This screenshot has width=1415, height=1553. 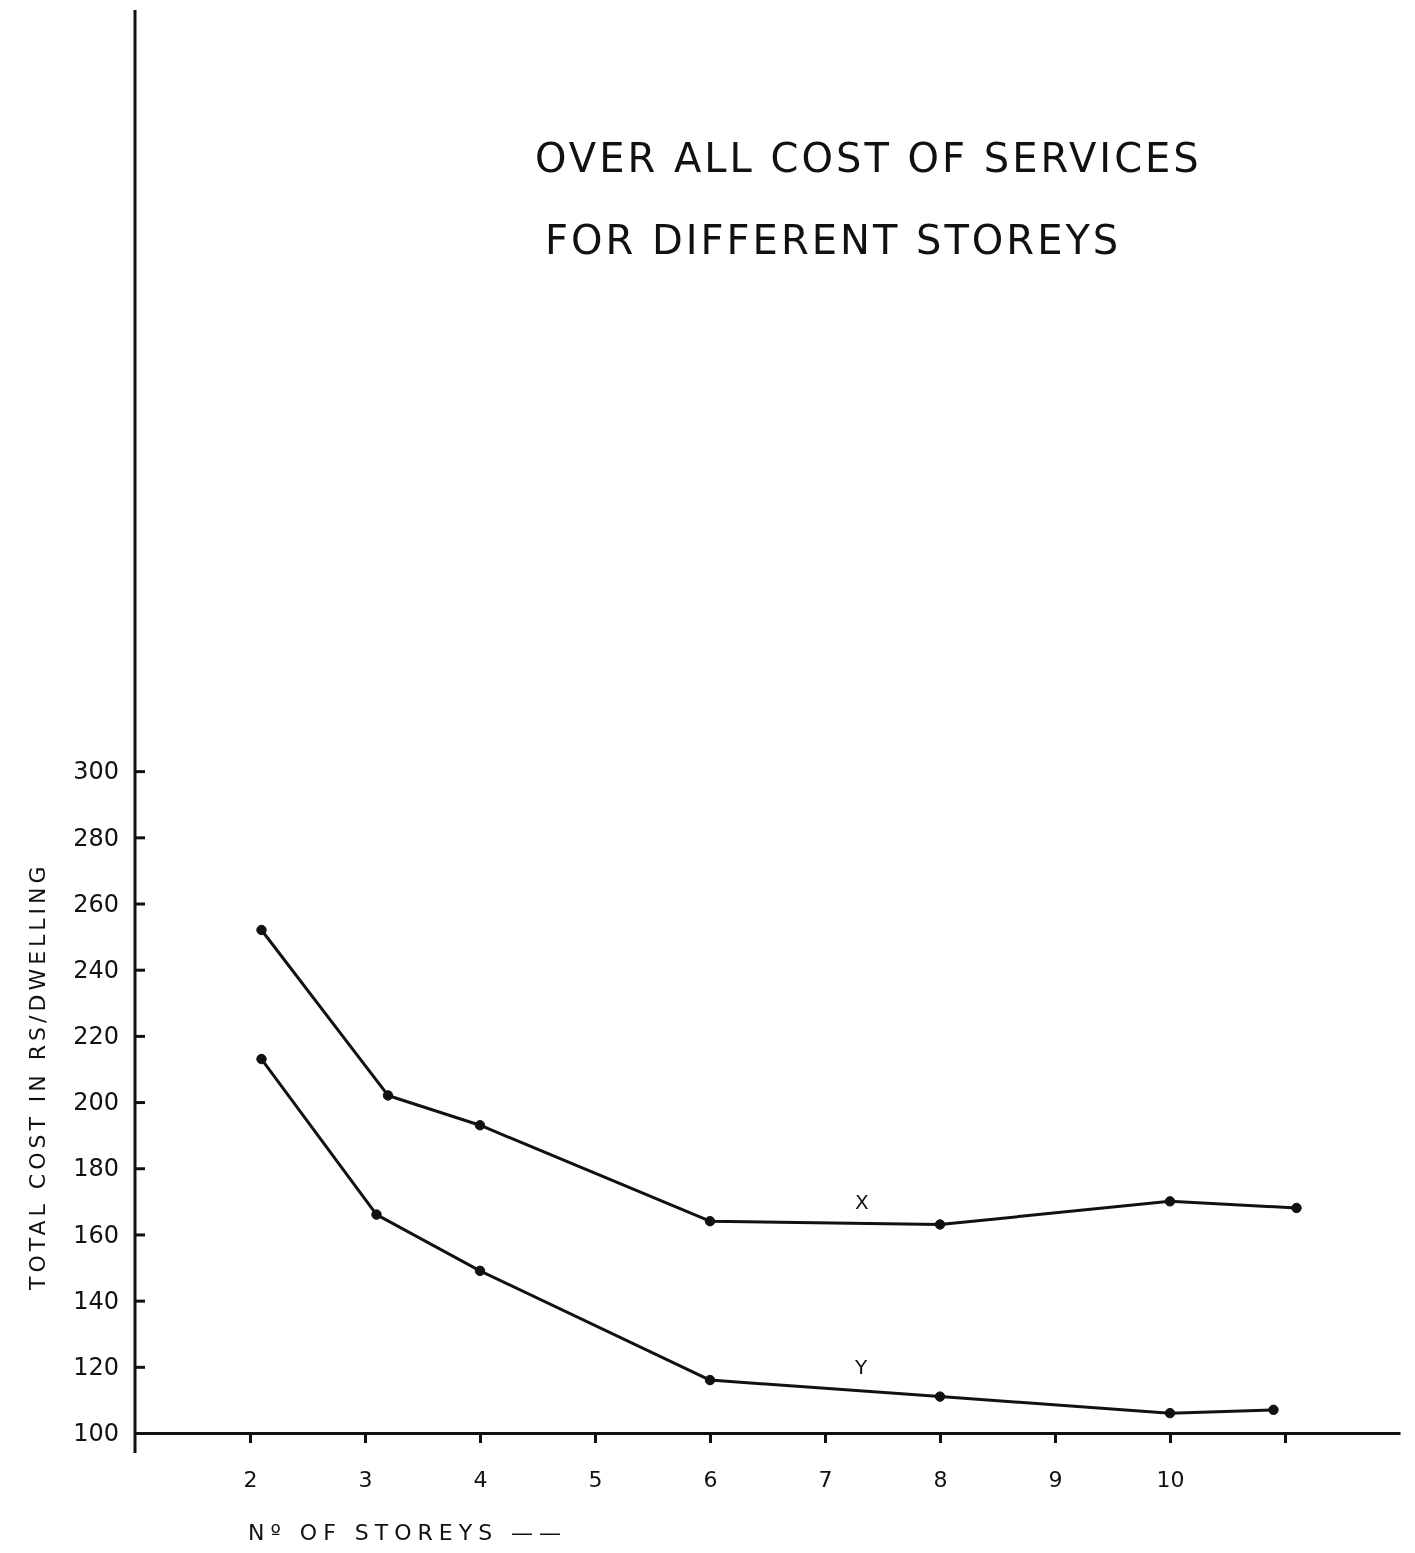 I want to click on x-tick-label: 5, so click(x=595, y=1479).